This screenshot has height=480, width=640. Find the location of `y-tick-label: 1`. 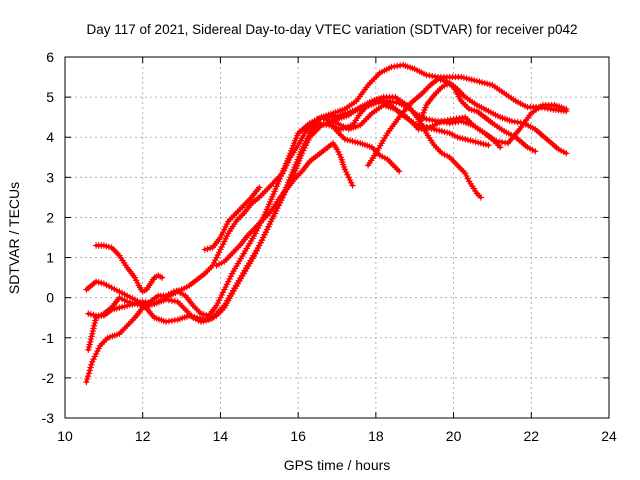

y-tick-label: 1 is located at coordinates (50, 258).